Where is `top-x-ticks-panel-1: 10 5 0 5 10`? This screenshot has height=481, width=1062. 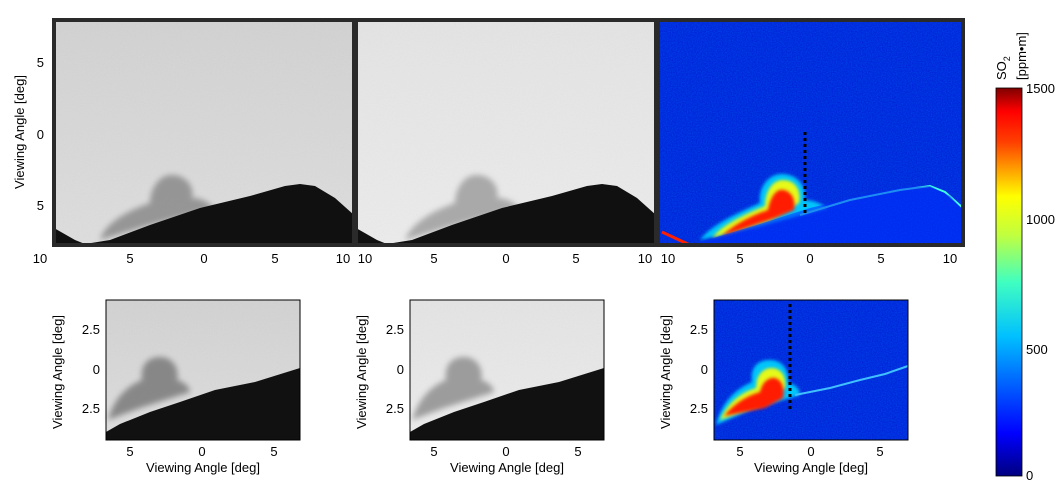 top-x-ticks-panel-1: 10 5 0 5 10 is located at coordinates (191, 258).